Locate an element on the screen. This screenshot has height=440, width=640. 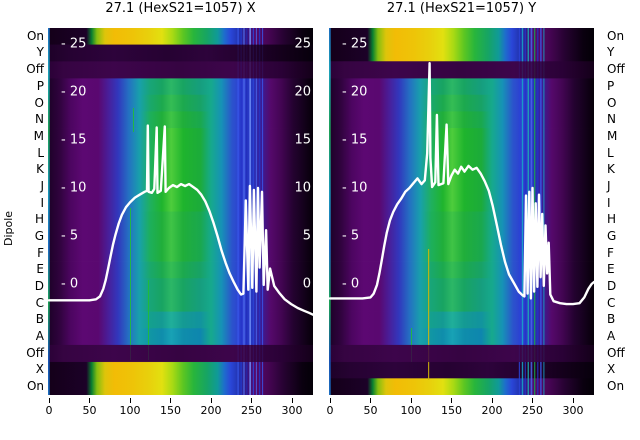
row-label-left-b-17: B is located at coordinates (39, 319).